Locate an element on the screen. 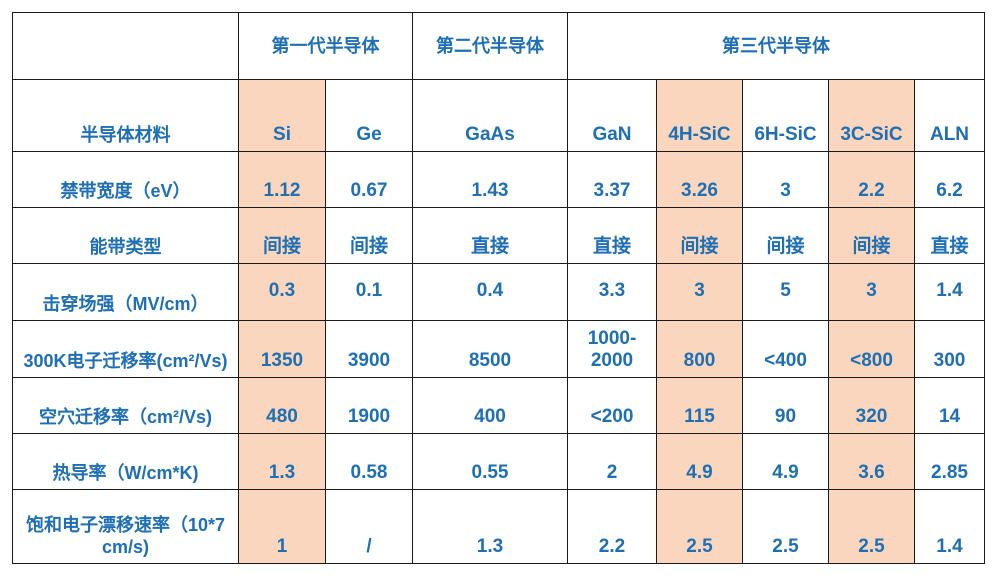  cell-value: 8500 is located at coordinates (490, 349).